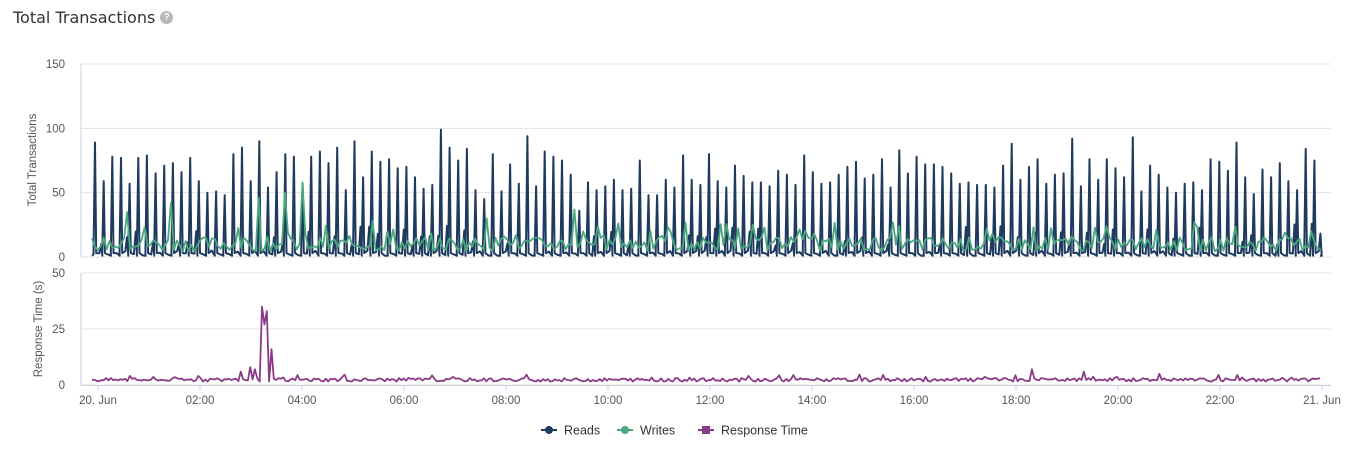 This screenshot has height=467, width=1354. Describe the element at coordinates (710, 401) in the screenshot. I see `x-tick-label: 12:00` at that location.